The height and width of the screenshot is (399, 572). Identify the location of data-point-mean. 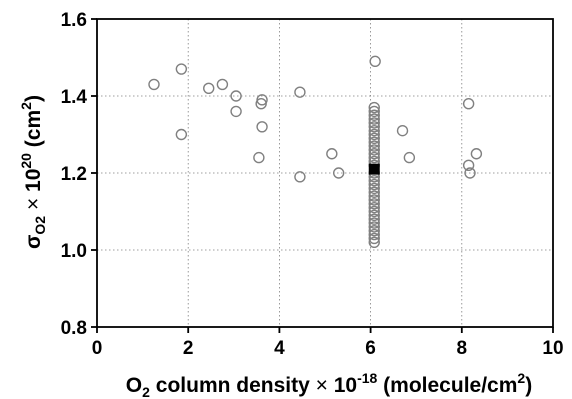
(374, 169).